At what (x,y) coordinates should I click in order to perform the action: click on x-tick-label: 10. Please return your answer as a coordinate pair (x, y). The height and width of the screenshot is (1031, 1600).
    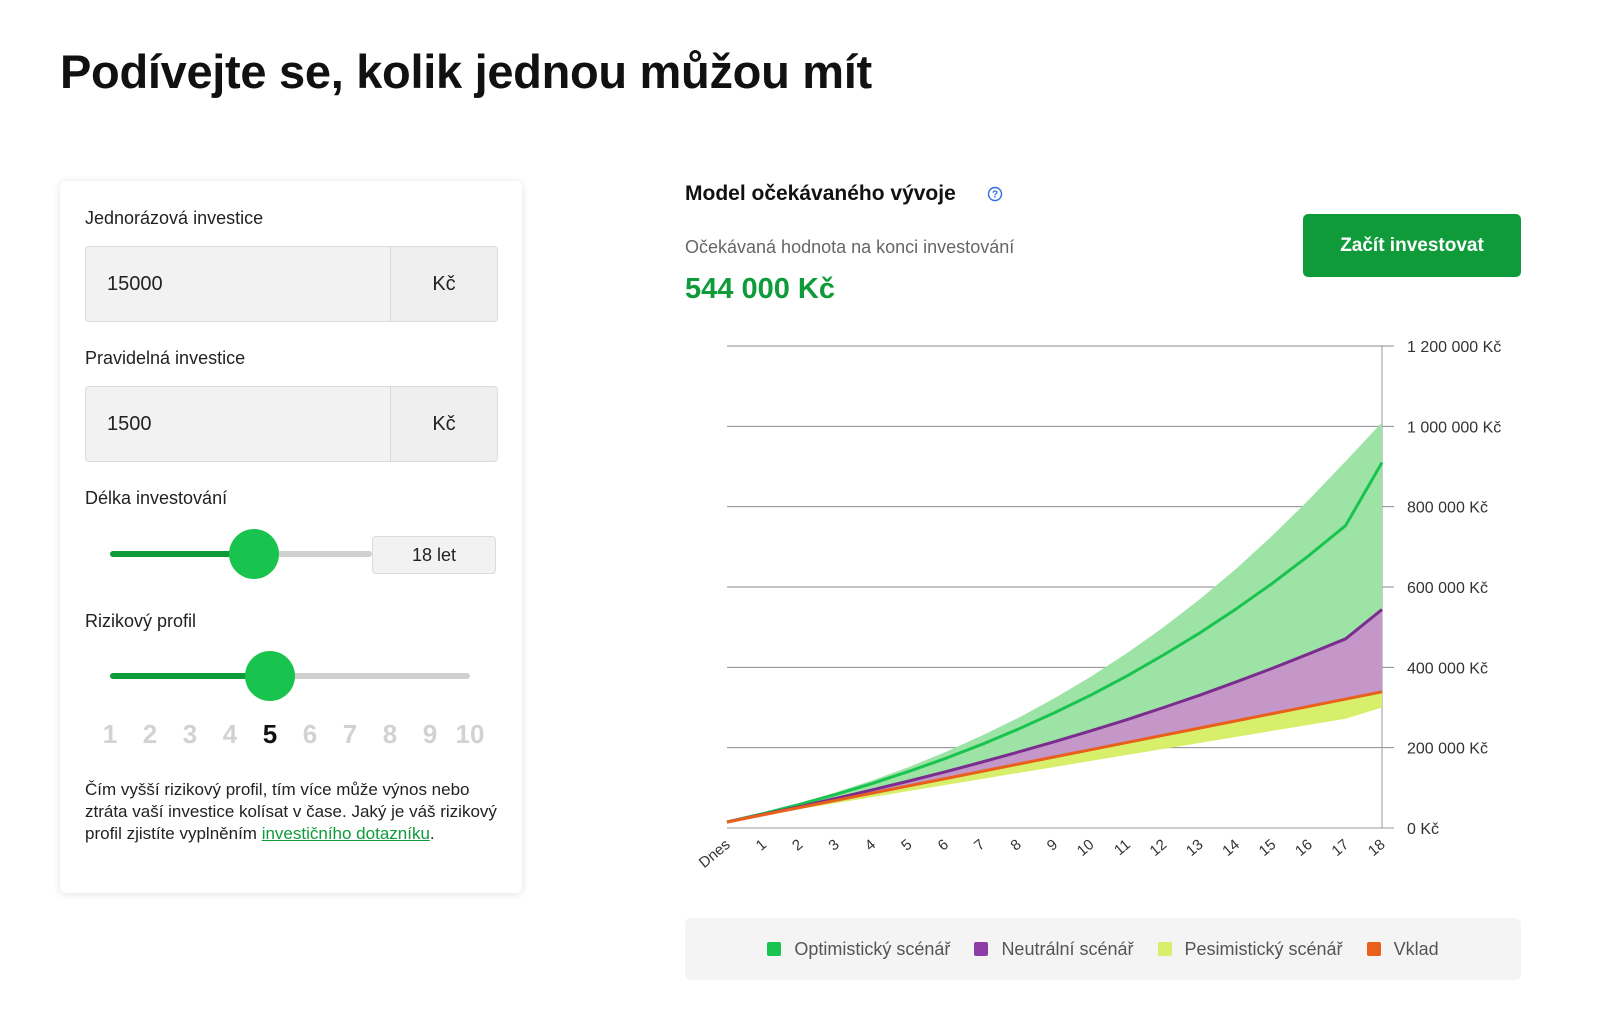
    Looking at the image, I should click on (1086, 848).